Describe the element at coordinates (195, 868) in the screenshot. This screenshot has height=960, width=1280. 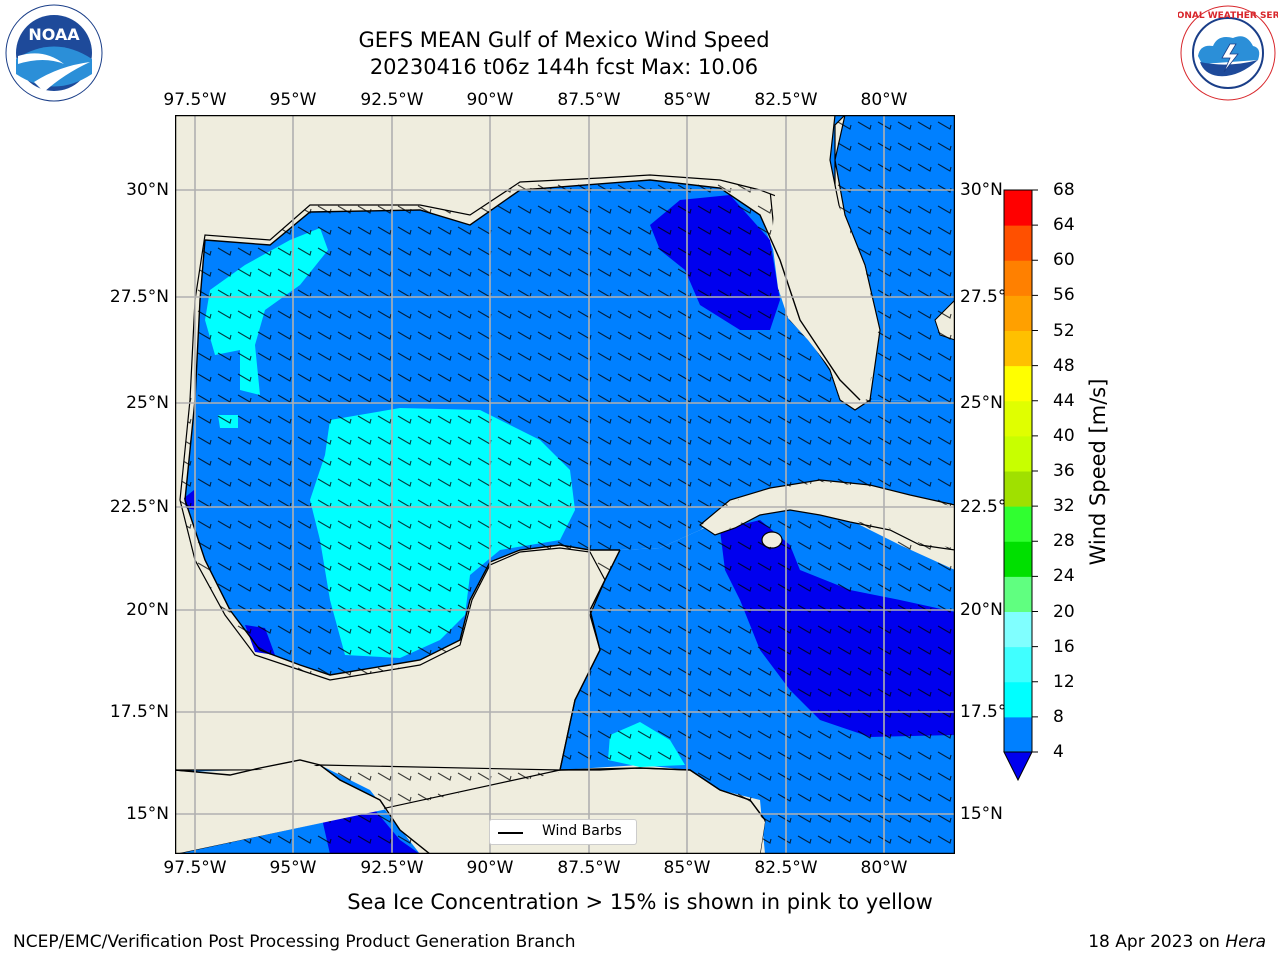
I see `lon-label-bottom: 97.5°W` at that location.